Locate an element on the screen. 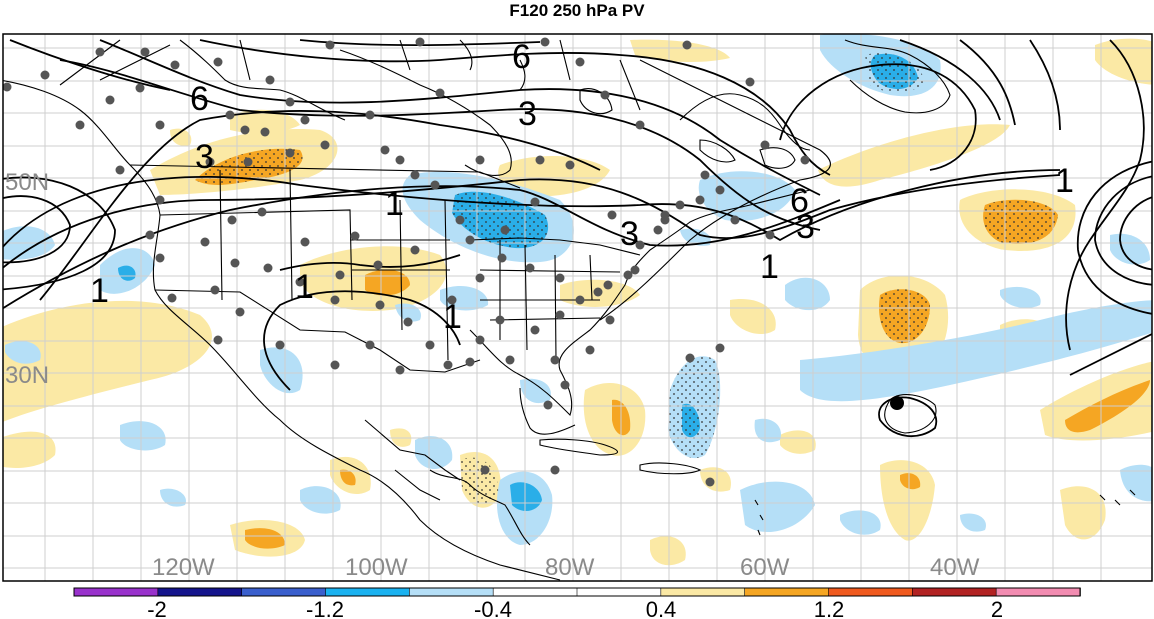  lon-label-80w: 80W is located at coordinates (570, 567).